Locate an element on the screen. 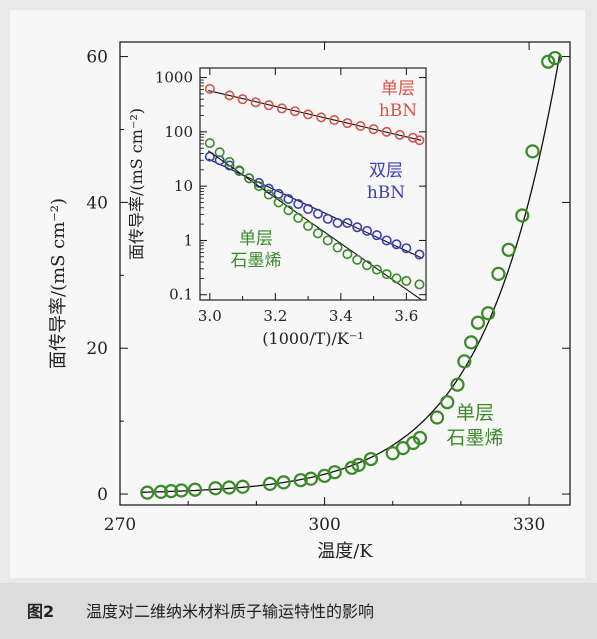  inset-y-tick-label: 10 is located at coordinates (183, 186).